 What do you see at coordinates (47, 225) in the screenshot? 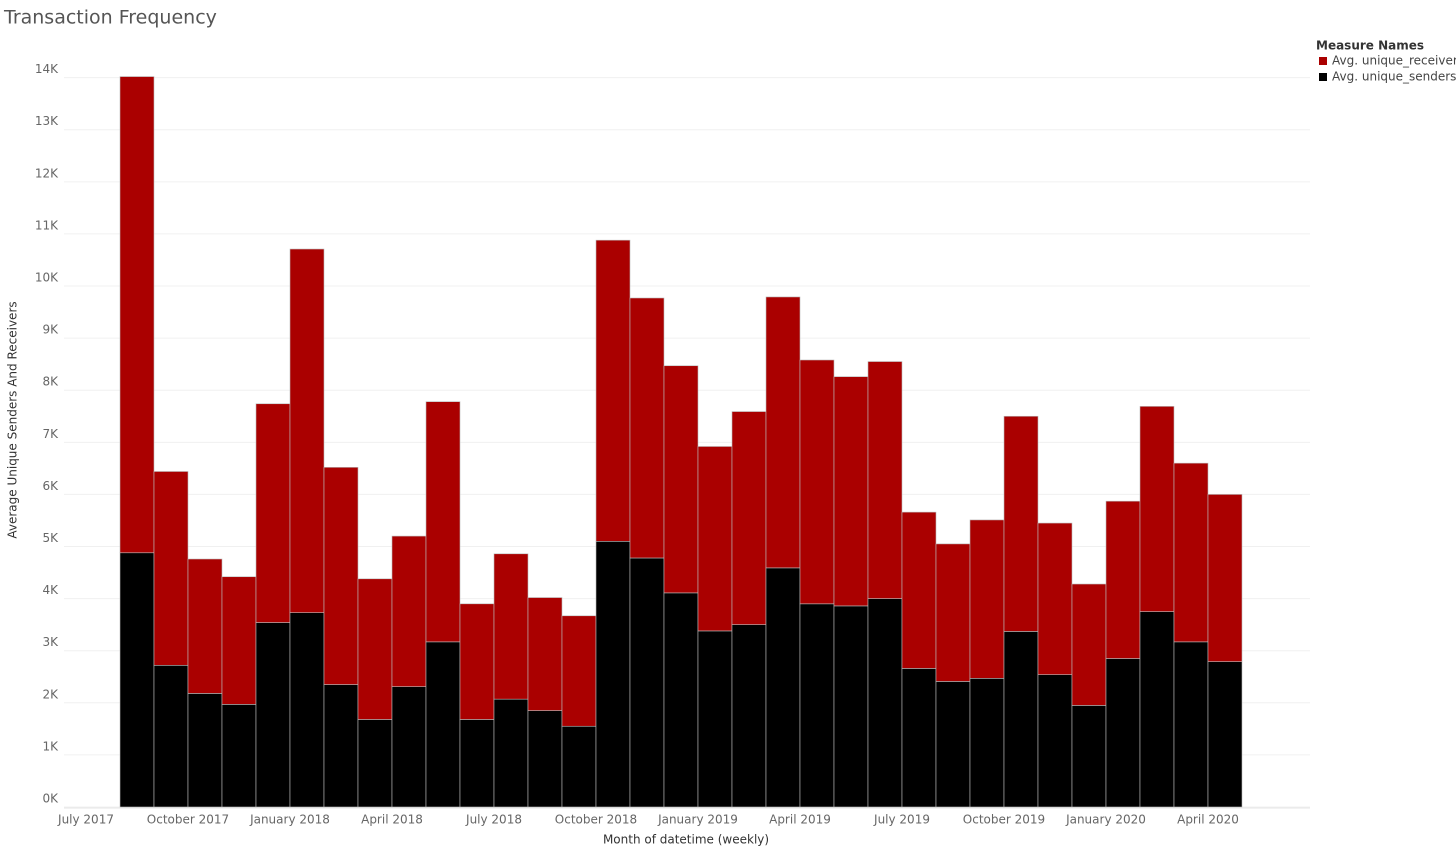
I see `y-tick-label: 11K` at bounding box center [47, 225].